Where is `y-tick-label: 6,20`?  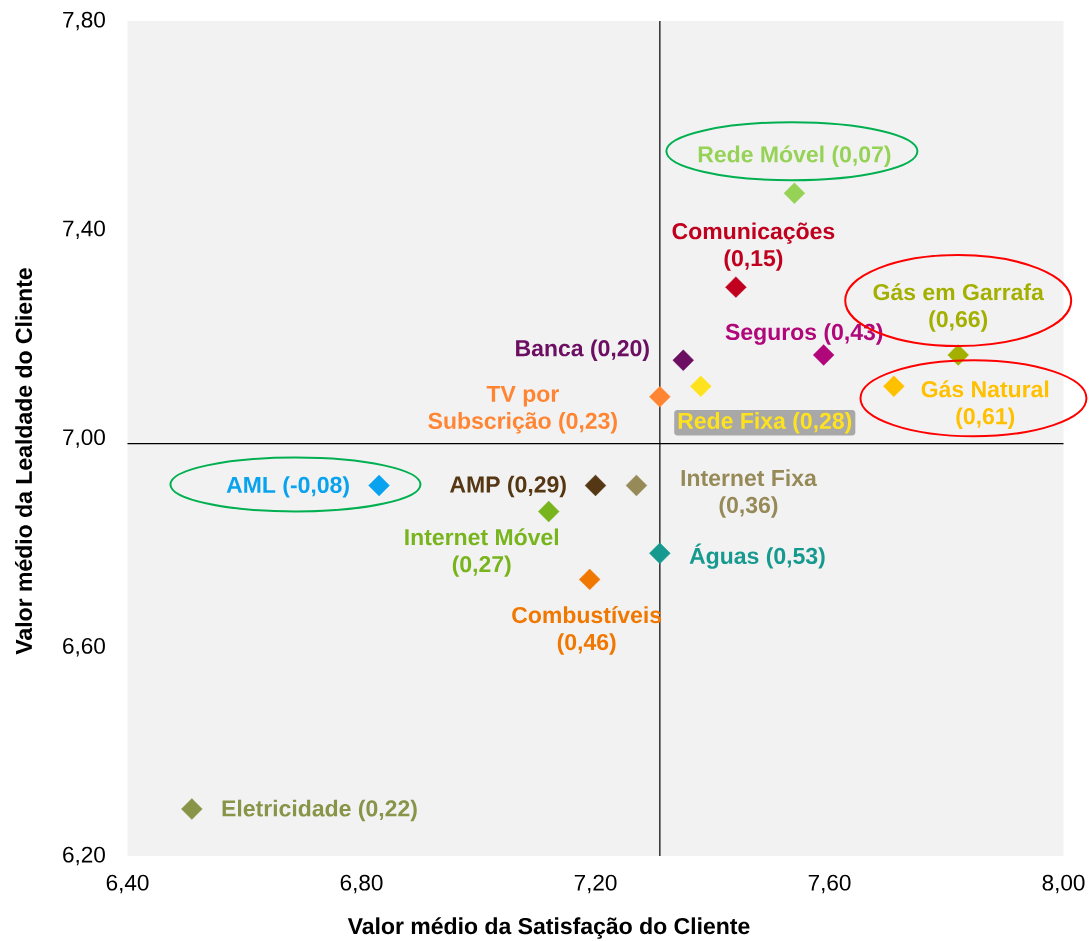
y-tick-label: 6,20 is located at coordinates (84, 856).